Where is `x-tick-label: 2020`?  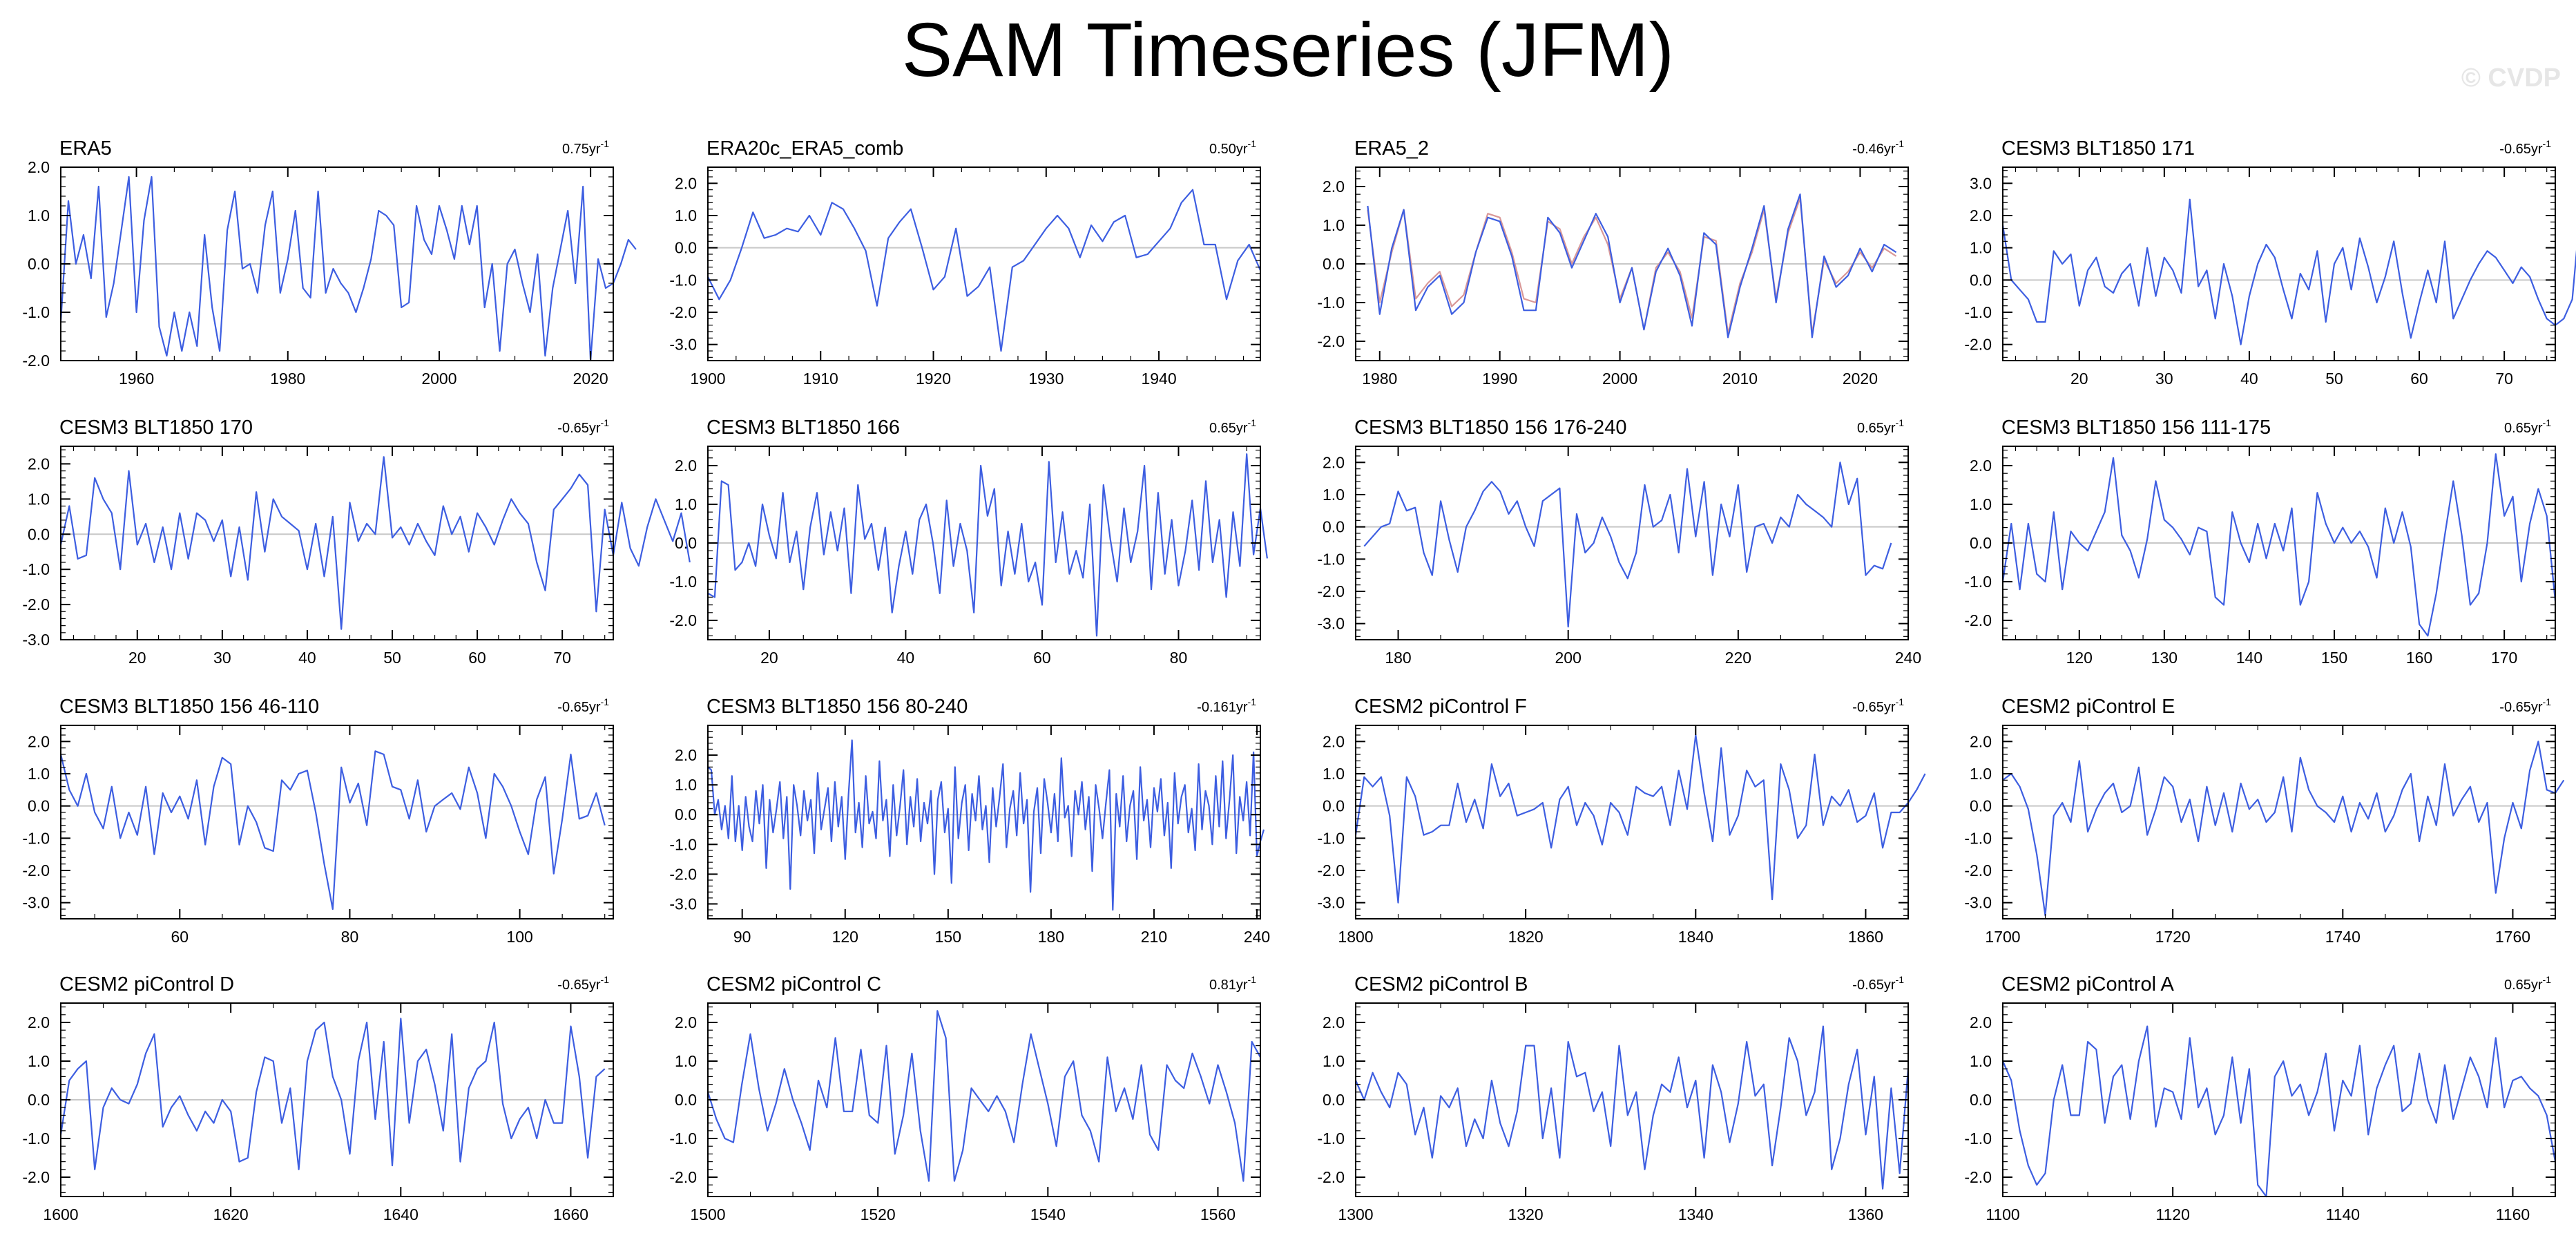 x-tick-label: 2020 is located at coordinates (1860, 379).